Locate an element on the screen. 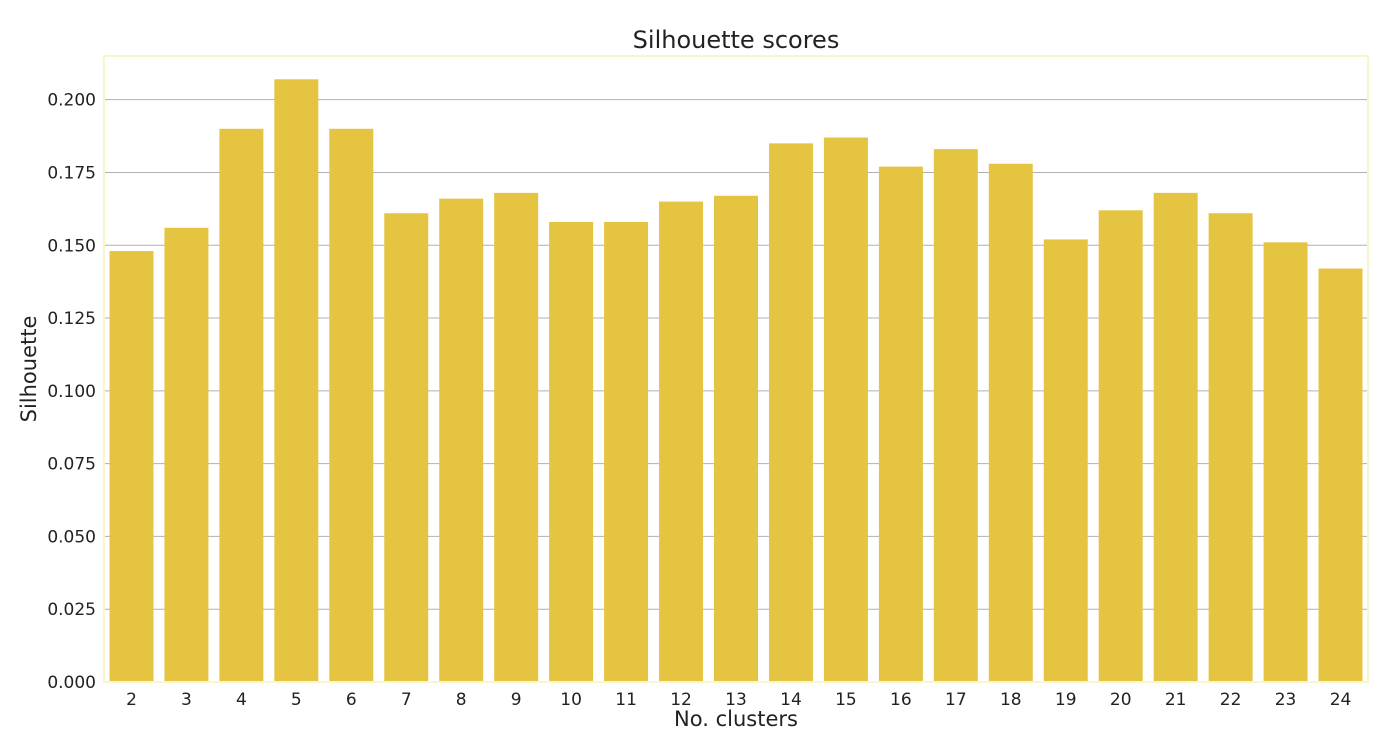  y-tick-label: 0.050 is located at coordinates (71, 537).